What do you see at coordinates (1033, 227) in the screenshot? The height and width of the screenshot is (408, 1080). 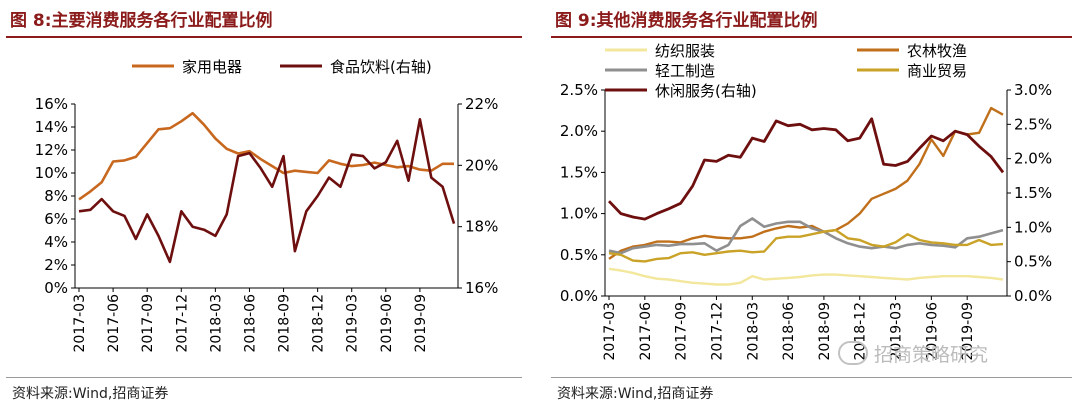 I see `right-axis-tick-label: 1.0%` at bounding box center [1033, 227].